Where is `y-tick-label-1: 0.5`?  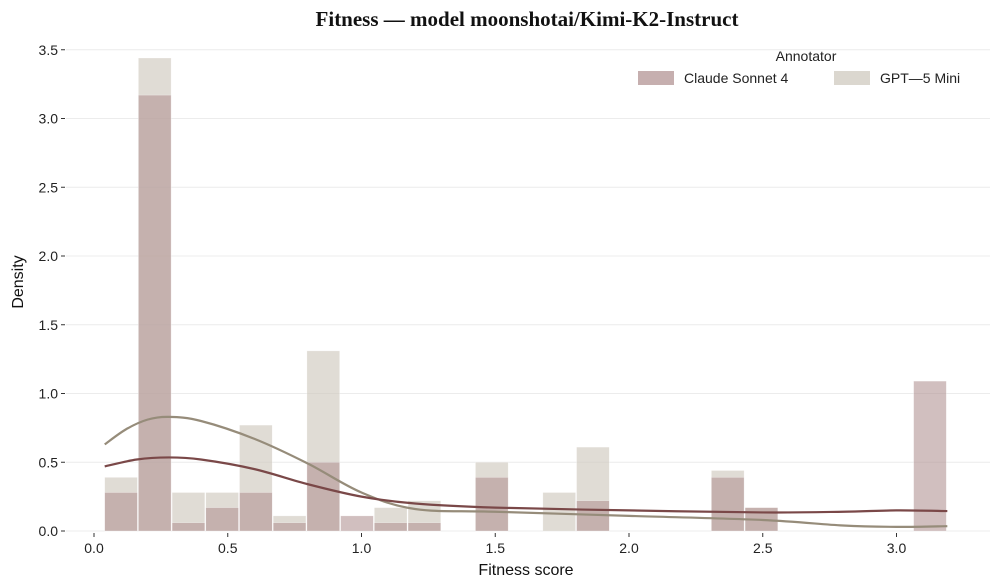 y-tick-label-1: 0.5 is located at coordinates (49, 462).